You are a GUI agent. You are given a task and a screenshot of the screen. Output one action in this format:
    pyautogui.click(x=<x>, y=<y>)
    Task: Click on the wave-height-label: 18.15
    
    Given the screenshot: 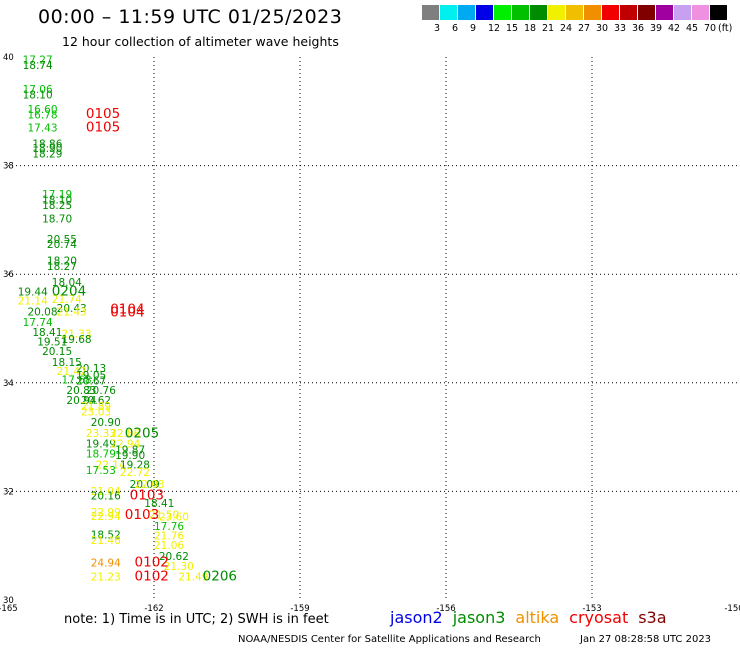 What is the action you would take?
    pyautogui.click(x=67, y=363)
    